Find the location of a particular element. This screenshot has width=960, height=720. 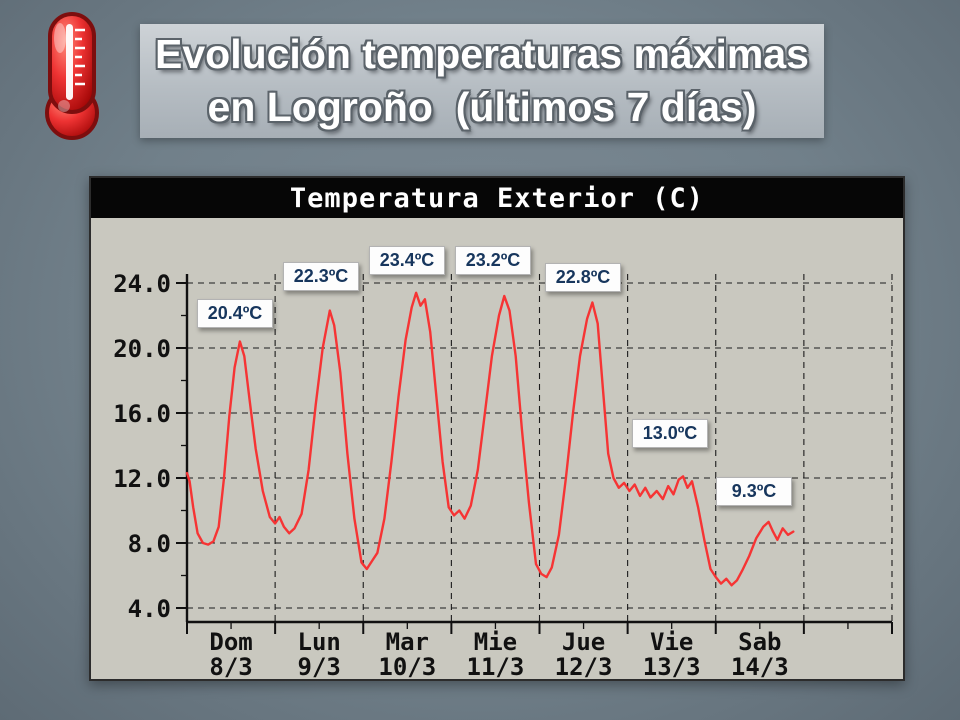

slide-title-line2: en Logroño (últimos 7 días) is located at coordinates (482, 107).